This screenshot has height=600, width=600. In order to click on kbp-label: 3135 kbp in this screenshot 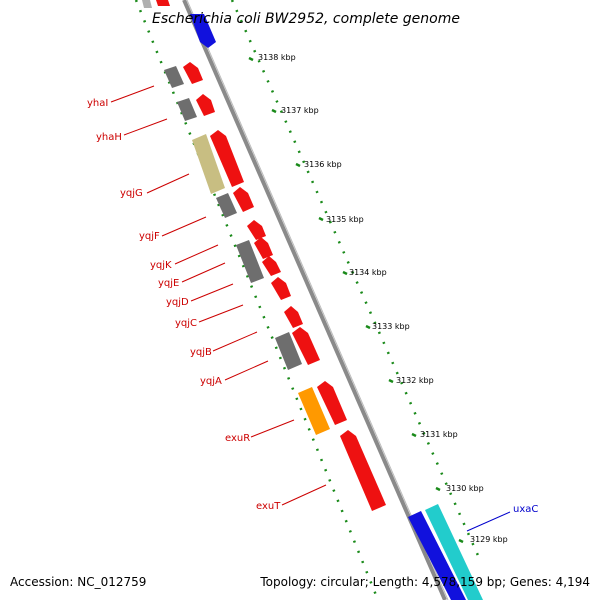, I will do `click(345, 219)`.